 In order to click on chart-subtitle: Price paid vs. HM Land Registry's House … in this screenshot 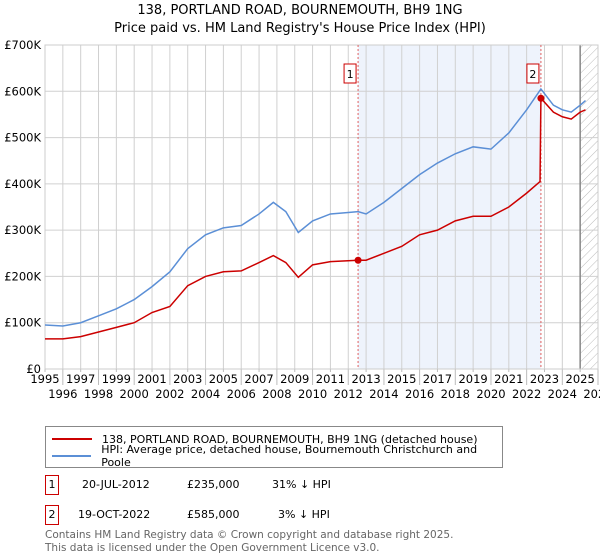, I will do `click(300, 28)`.